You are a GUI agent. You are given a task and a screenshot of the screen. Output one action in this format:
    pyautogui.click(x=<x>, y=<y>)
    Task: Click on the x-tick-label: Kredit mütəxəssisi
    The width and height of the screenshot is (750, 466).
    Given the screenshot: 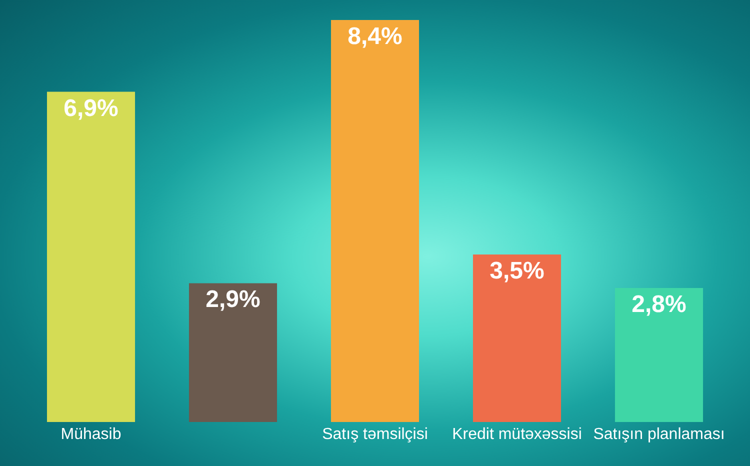 What is the action you would take?
    pyautogui.click(x=517, y=434)
    